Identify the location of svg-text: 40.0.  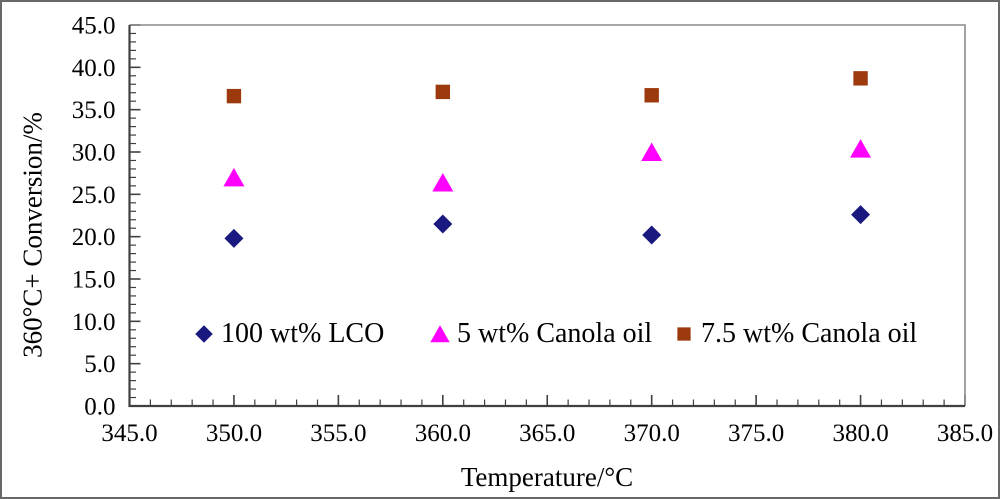
(94, 68).